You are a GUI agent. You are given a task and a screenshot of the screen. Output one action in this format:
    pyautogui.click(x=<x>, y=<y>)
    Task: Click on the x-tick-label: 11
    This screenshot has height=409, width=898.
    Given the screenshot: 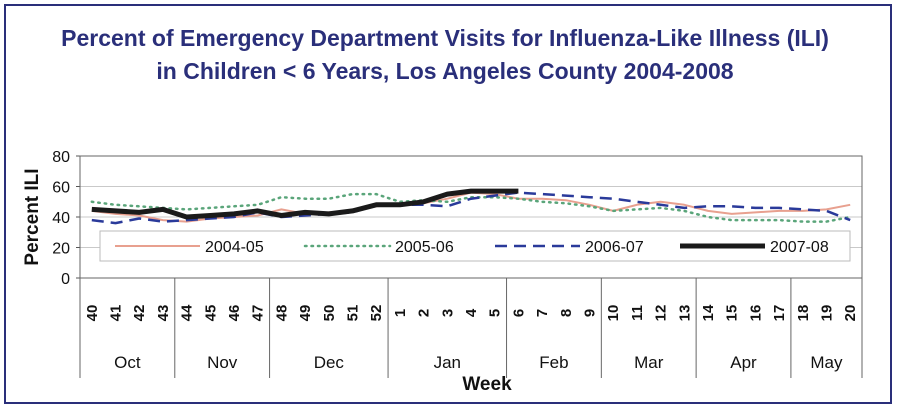 What is the action you would take?
    pyautogui.click(x=637, y=313)
    